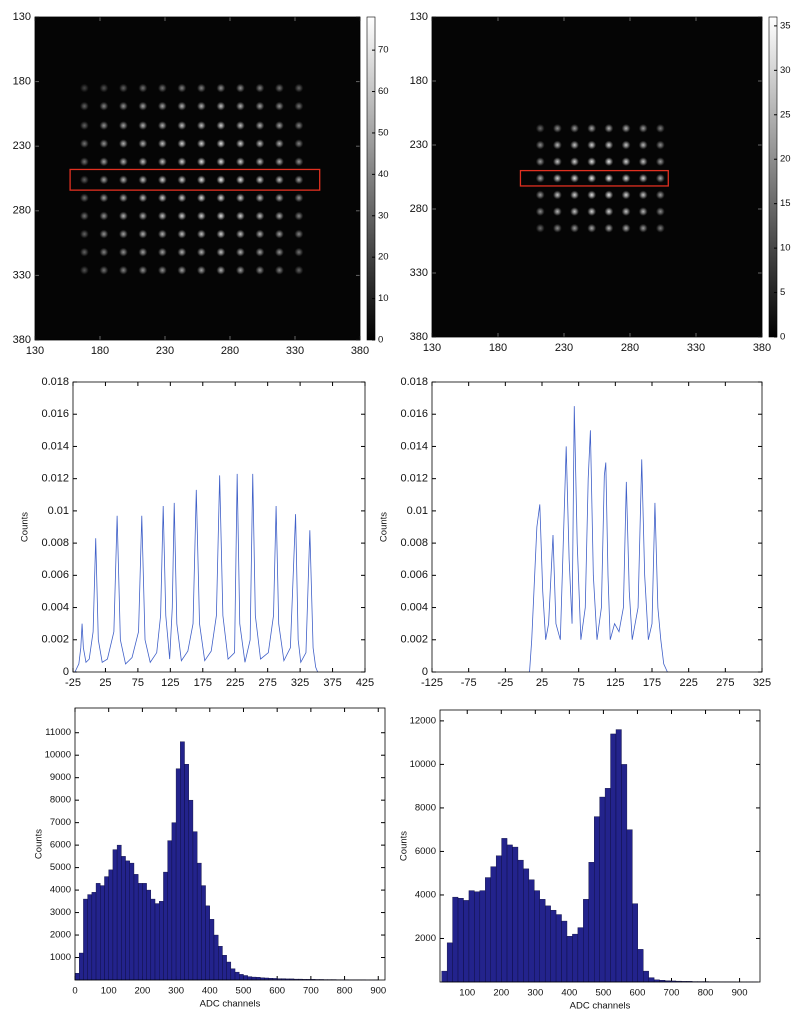 This screenshot has height=1019, width=800. I want to click on x-tick-label: 125, so click(615, 683).